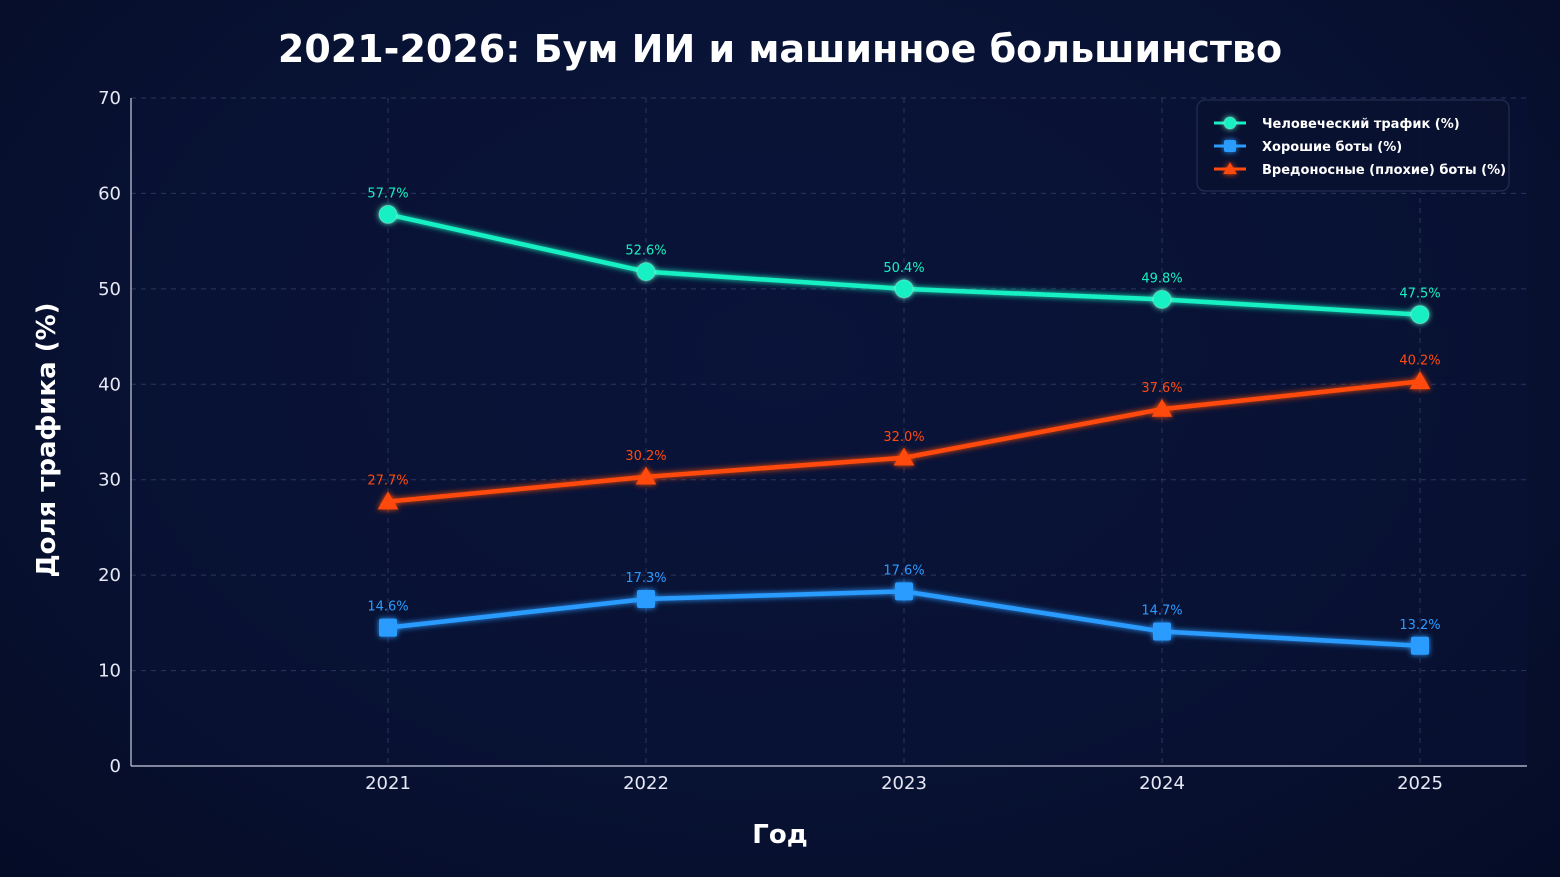 The width and height of the screenshot is (1560, 877). I want to click on data-label: 13.2%, so click(1419, 625).